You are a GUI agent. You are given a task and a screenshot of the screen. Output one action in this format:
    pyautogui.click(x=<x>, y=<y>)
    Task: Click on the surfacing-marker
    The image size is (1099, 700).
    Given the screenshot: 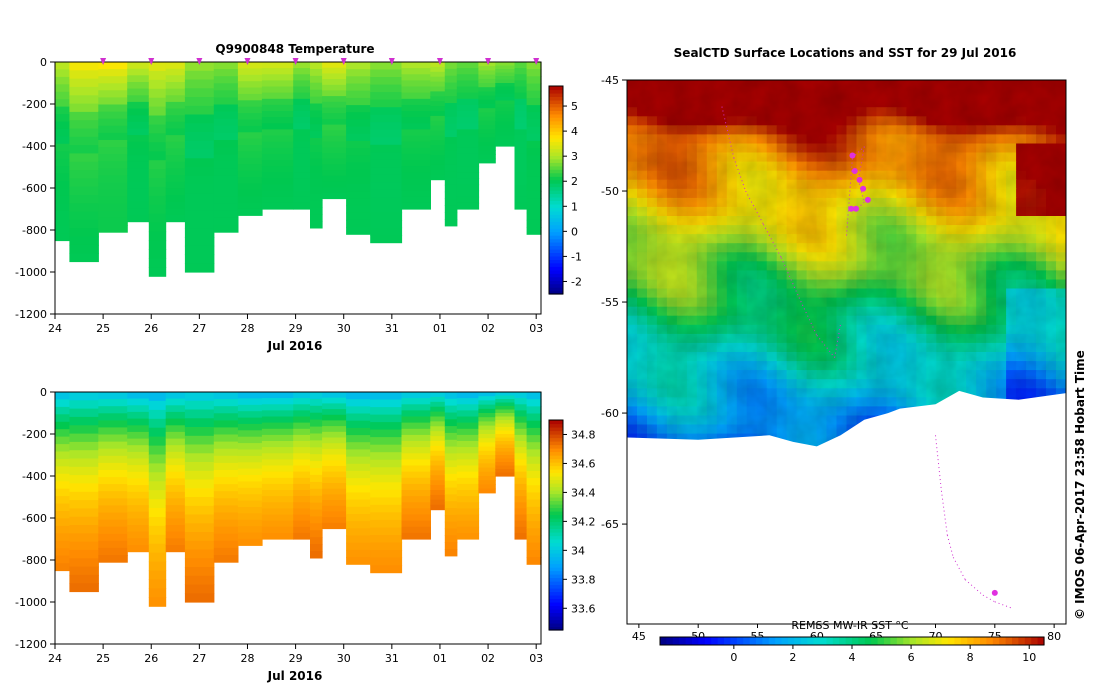 What is the action you would take?
    pyautogui.click(x=488, y=61)
    